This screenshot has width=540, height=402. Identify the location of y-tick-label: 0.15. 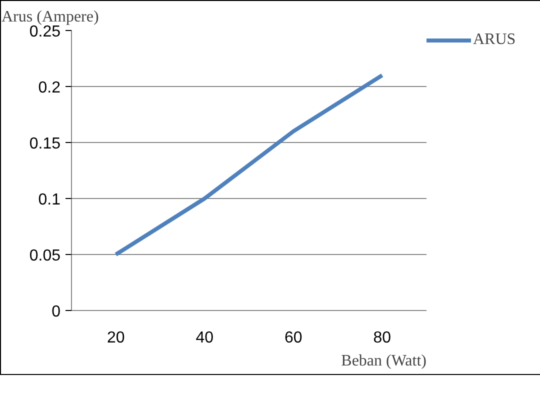
(45, 144).